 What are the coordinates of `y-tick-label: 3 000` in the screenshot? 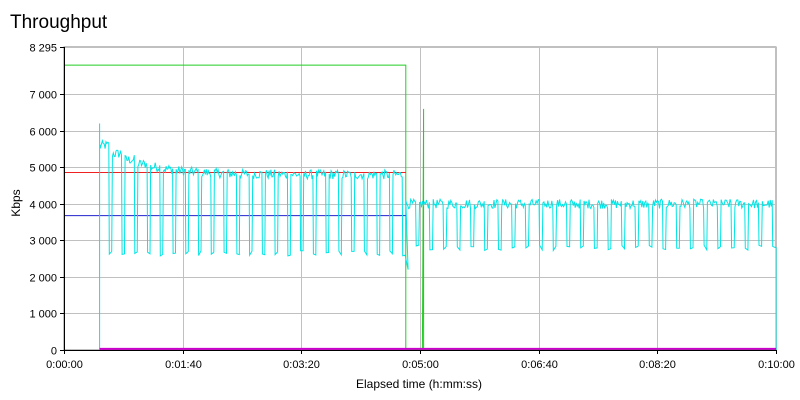 It's located at (43, 242).